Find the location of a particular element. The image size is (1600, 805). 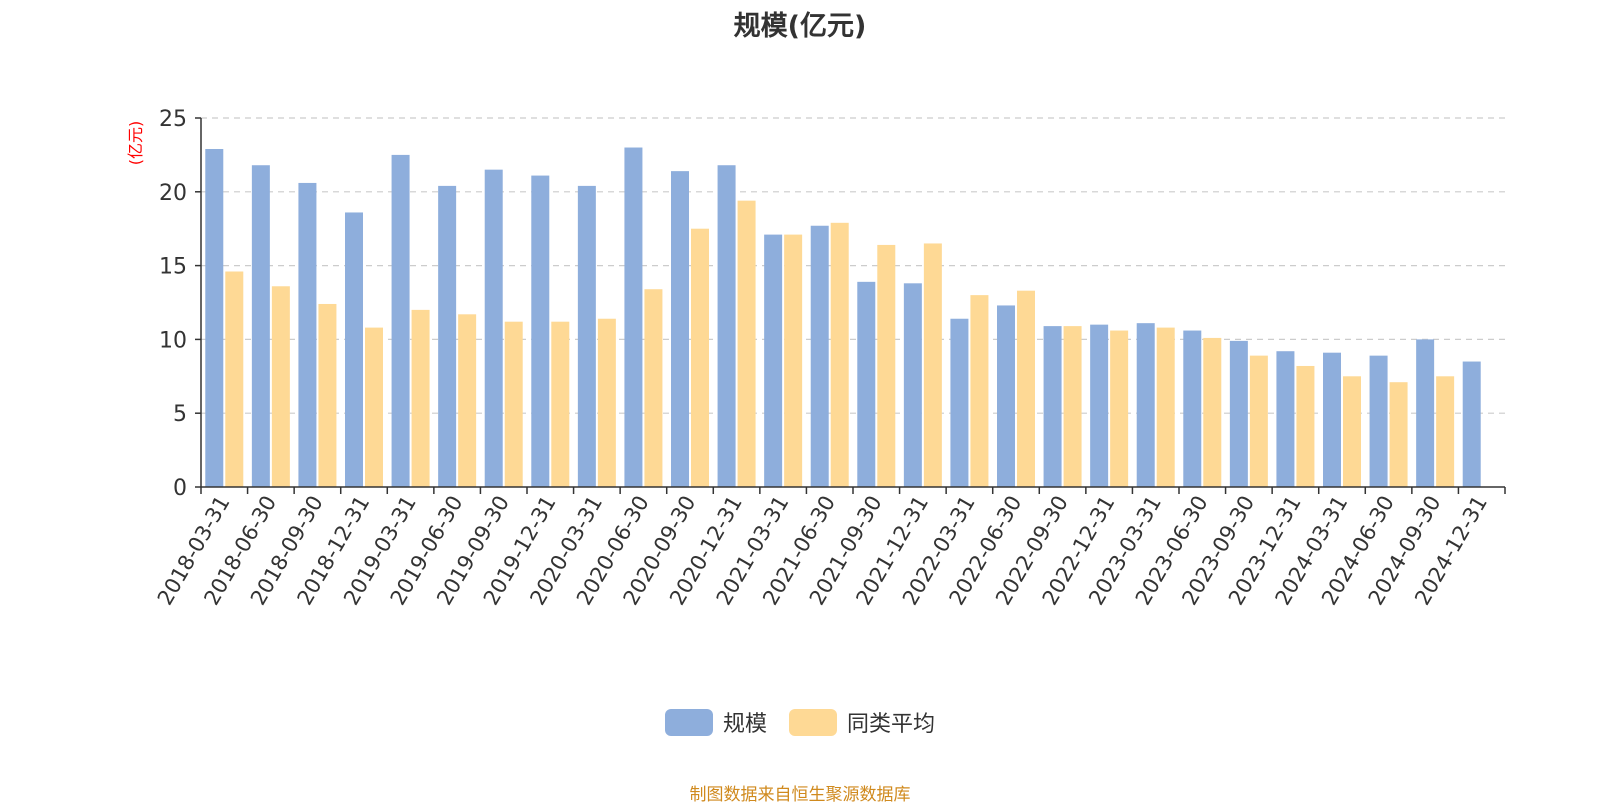

legend-swatch-series2 is located at coordinates (813, 722).